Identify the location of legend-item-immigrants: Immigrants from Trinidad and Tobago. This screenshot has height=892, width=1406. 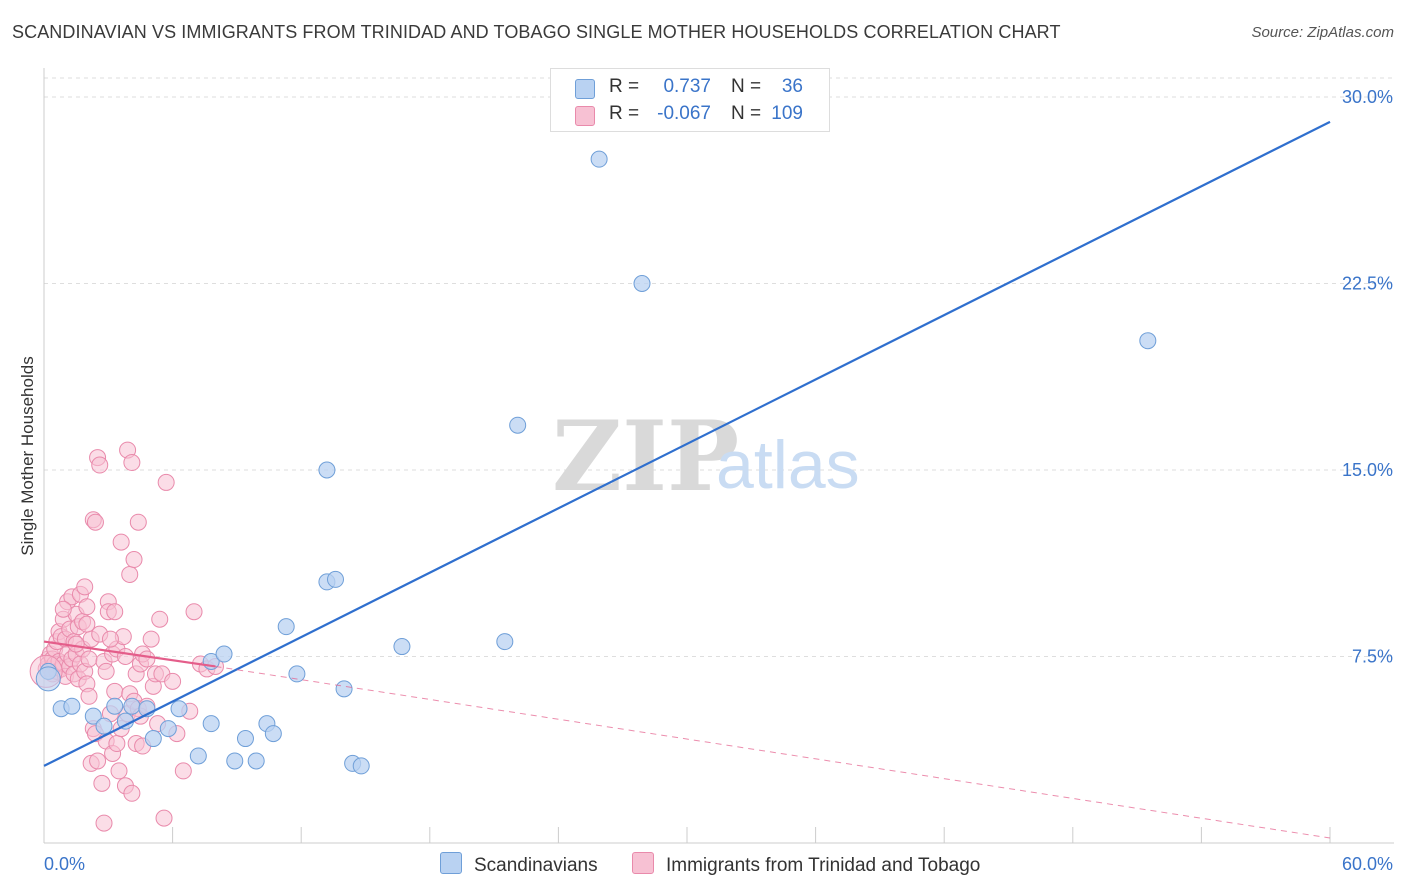
(806, 864).